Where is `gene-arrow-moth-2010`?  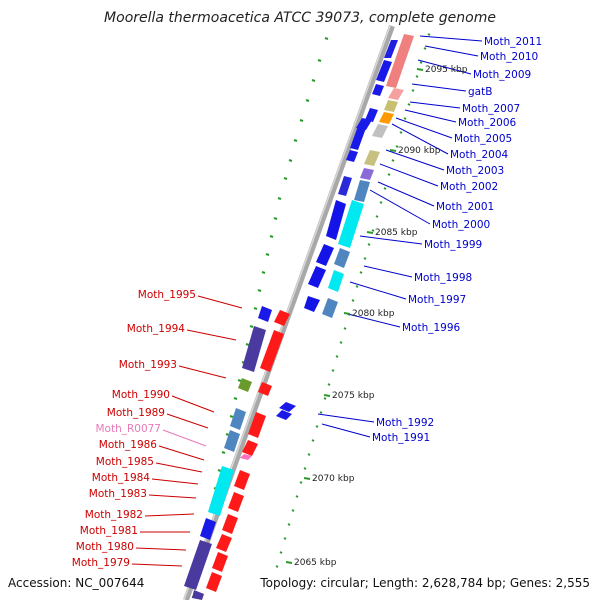 gene-arrow-moth-2010 is located at coordinates (384, 71).